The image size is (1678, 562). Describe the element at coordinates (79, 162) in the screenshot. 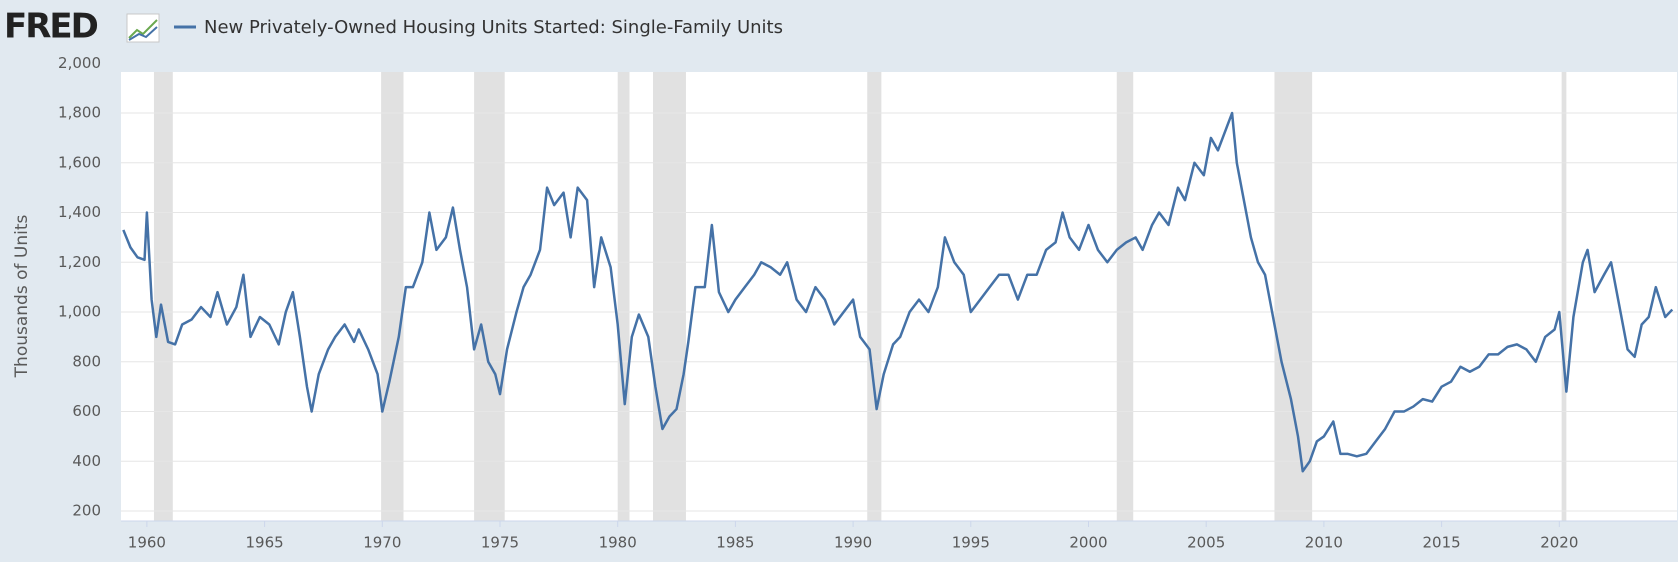

I see `y-tick-label: 1,600` at that location.